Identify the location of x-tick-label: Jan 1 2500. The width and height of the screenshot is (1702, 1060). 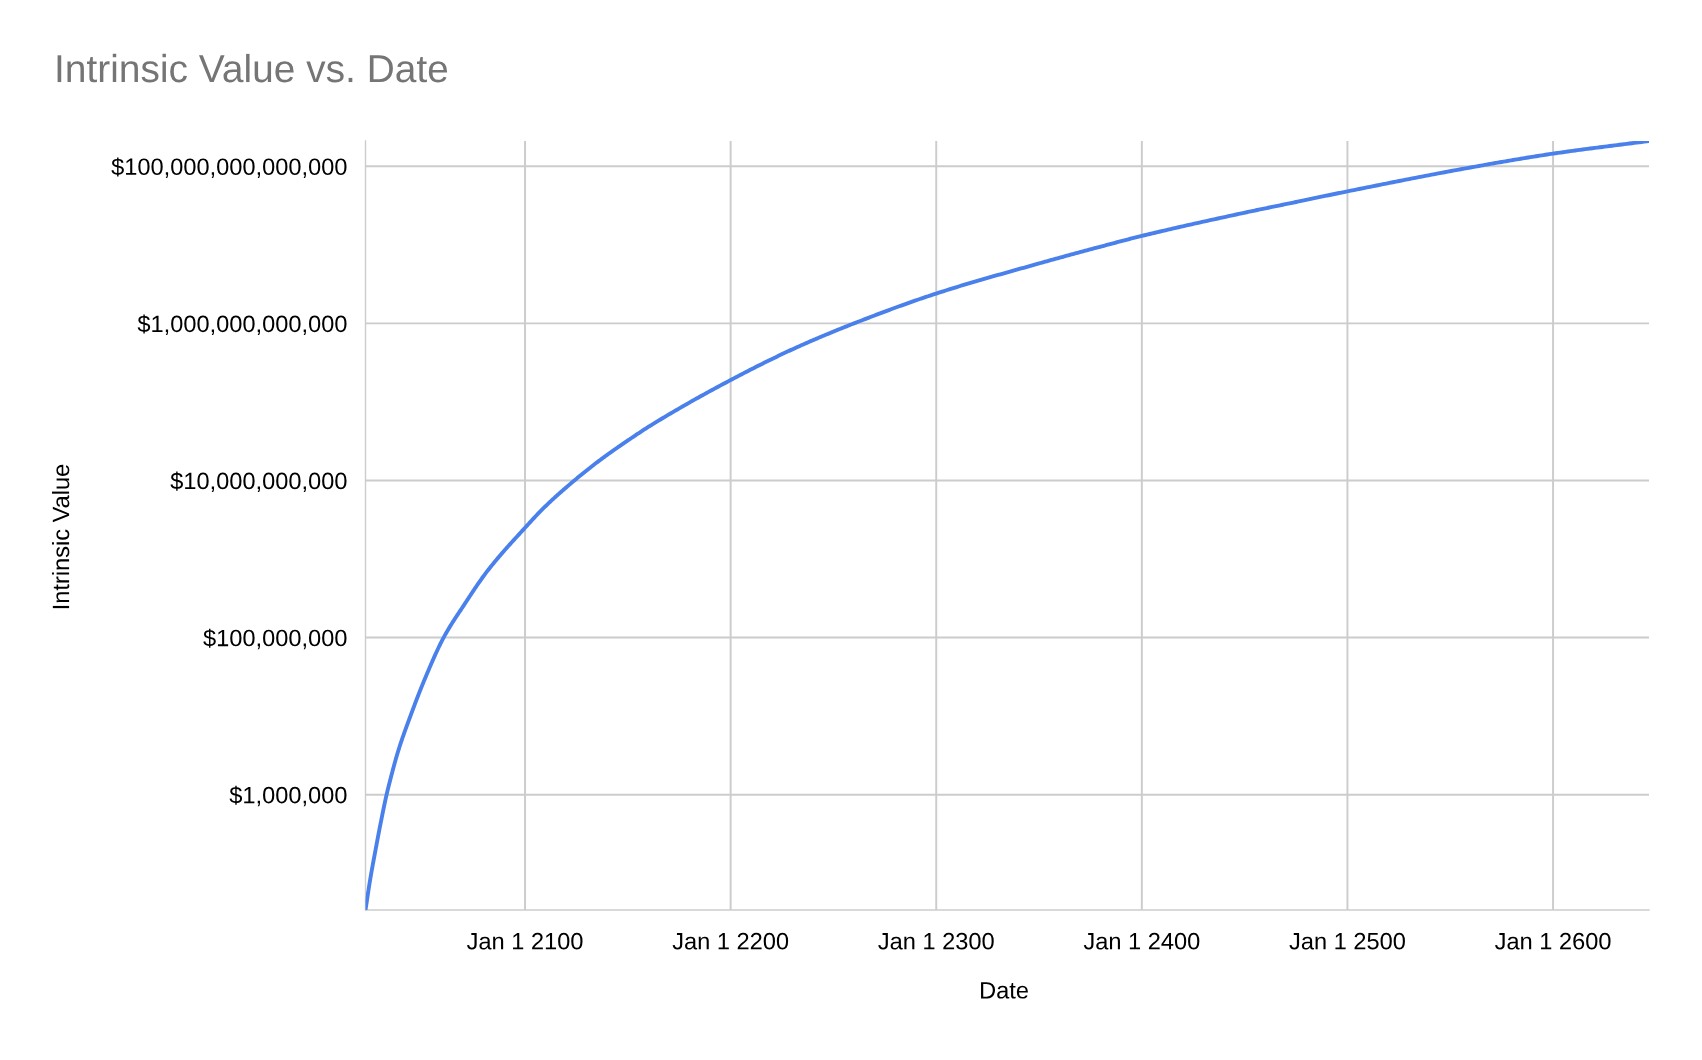
(1347, 941).